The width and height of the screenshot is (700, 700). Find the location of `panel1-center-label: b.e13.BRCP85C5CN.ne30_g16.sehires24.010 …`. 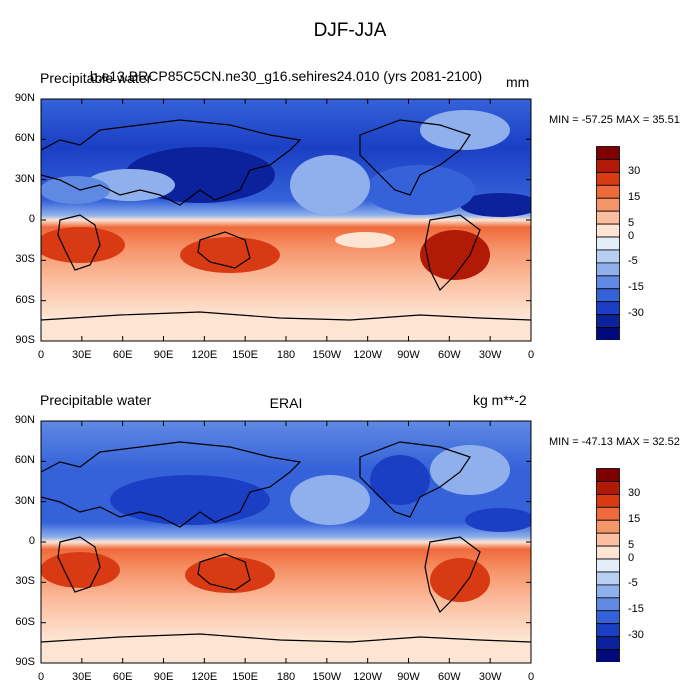

panel1-center-label: b.e13.BRCP85C5CN.ne30_g16.sehires24.010 … is located at coordinates (286, 76).